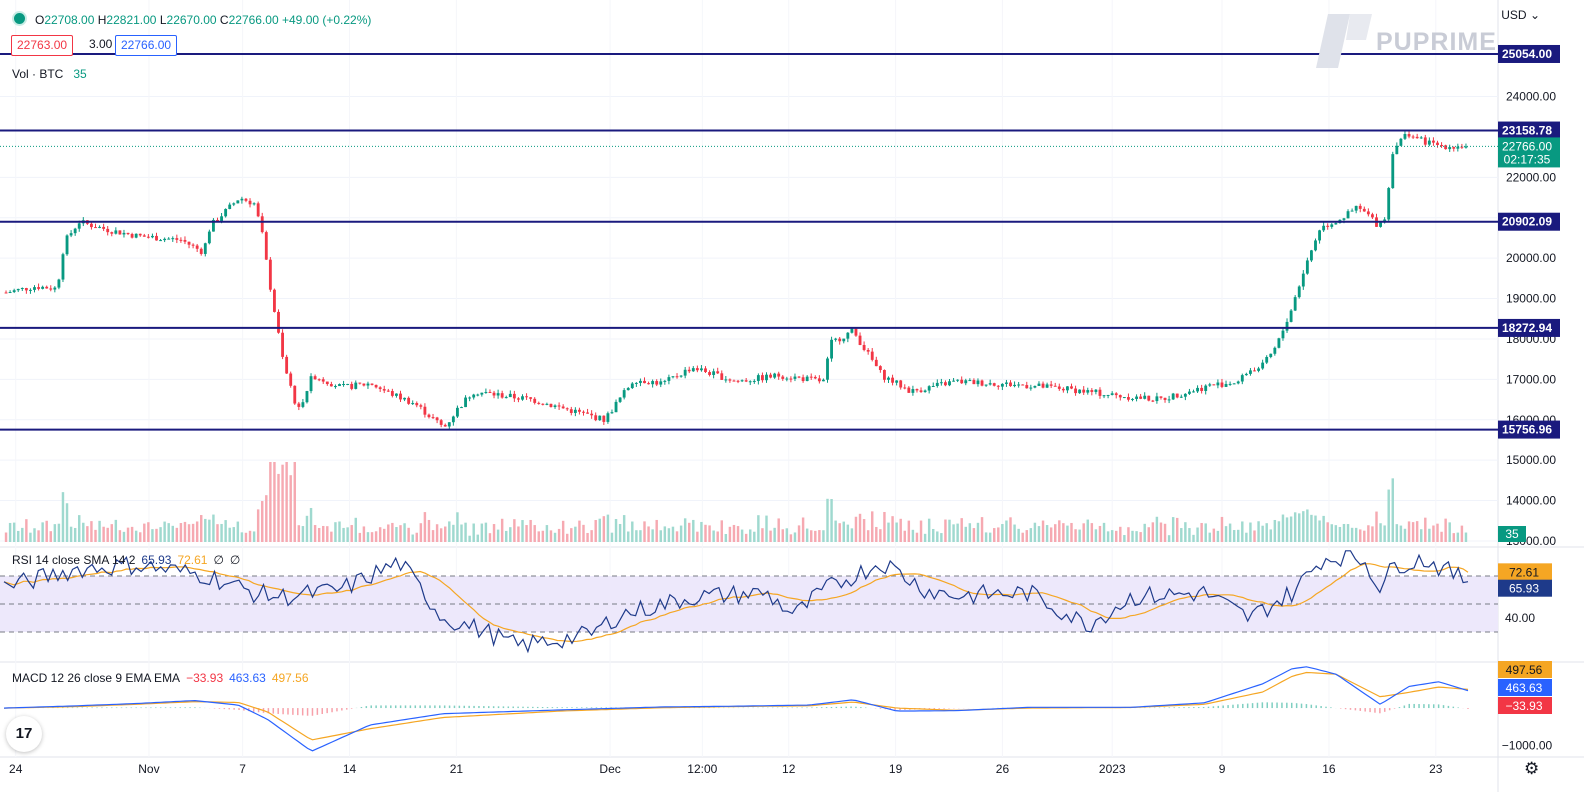 Image resolution: width=1584 pixels, height=792 pixels. I want to click on macd-label: MACD 12 26 close 9 EMA EMA, so click(96, 678).